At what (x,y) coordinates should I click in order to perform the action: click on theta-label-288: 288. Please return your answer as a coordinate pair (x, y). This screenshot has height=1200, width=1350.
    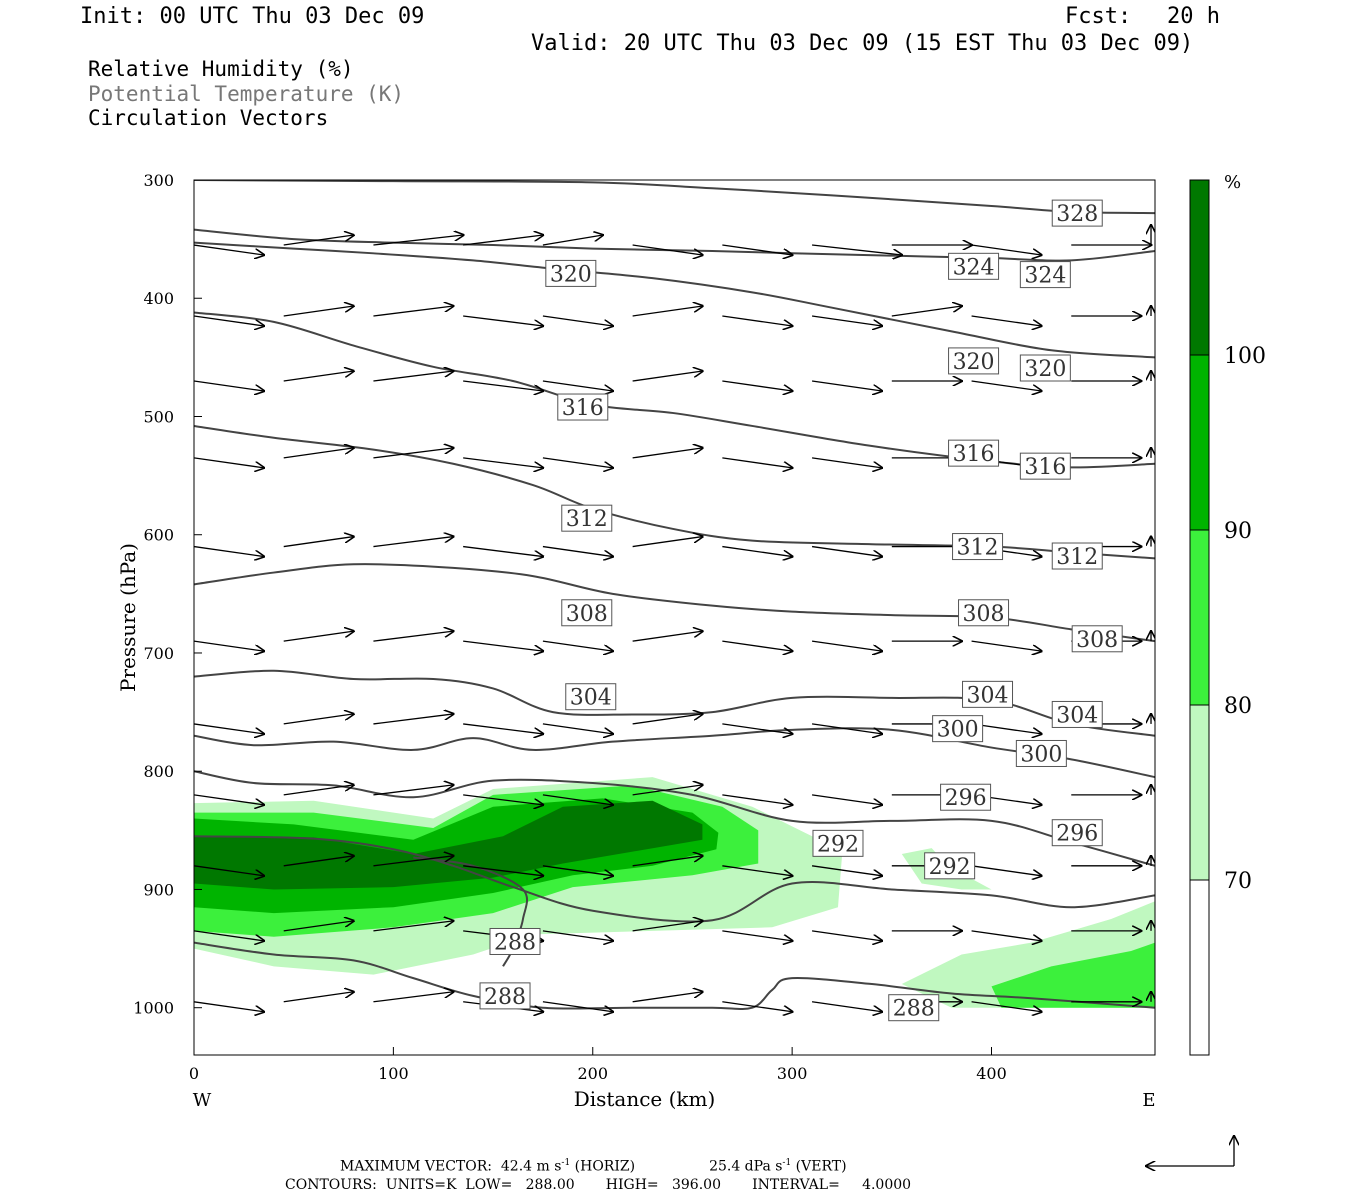
    Looking at the image, I should click on (515, 942).